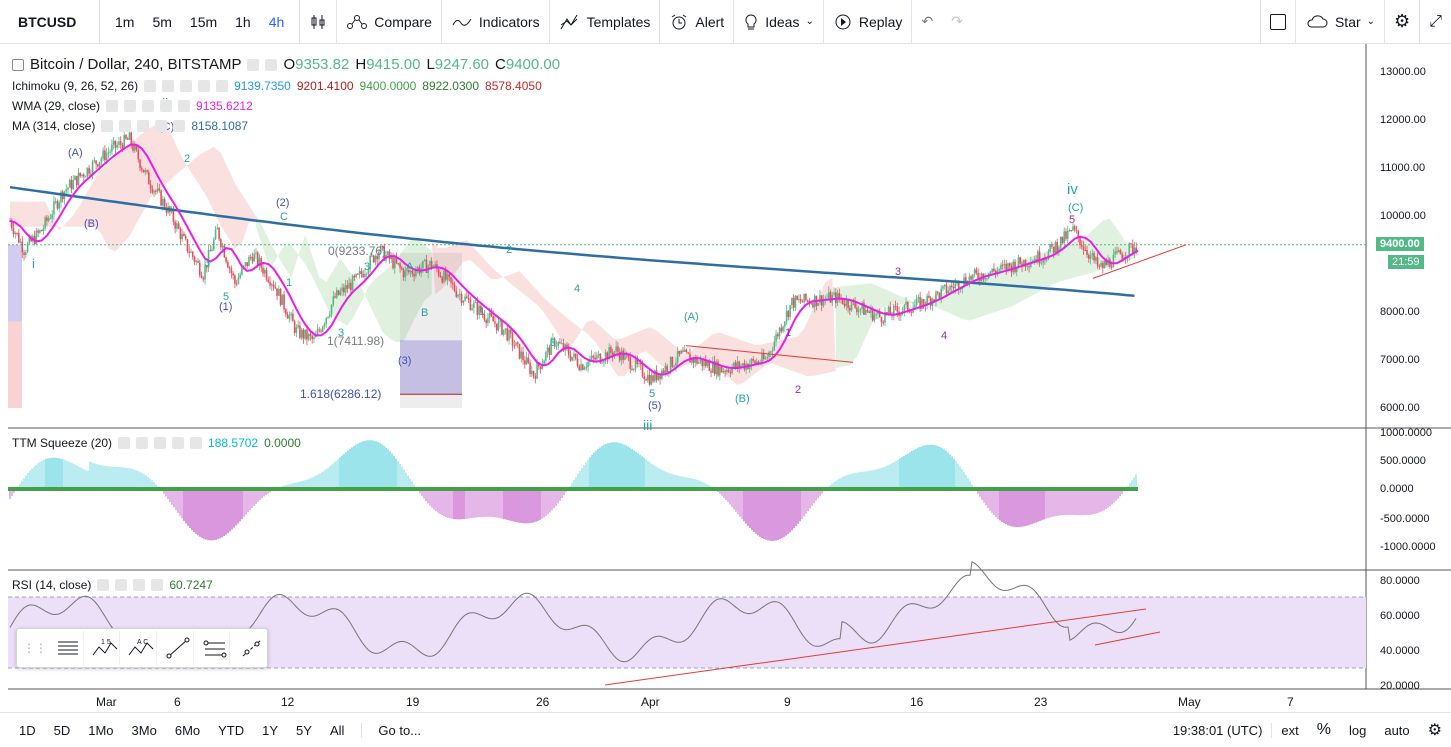  What do you see at coordinates (62, 730) in the screenshot?
I see `range-5d: 5D` at bounding box center [62, 730].